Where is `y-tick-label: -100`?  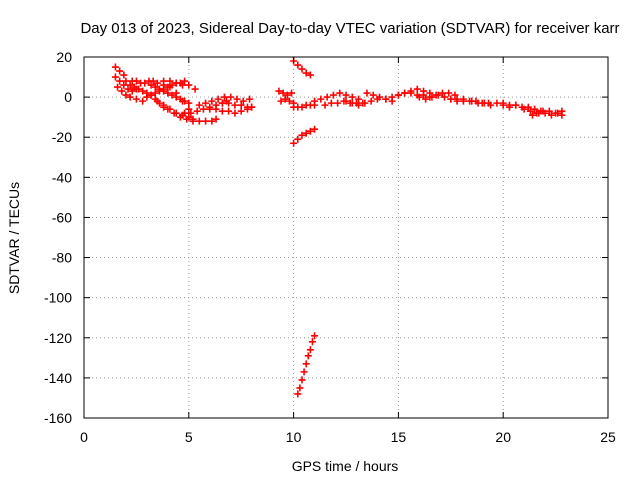 y-tick-label: -100 is located at coordinates (58, 298).